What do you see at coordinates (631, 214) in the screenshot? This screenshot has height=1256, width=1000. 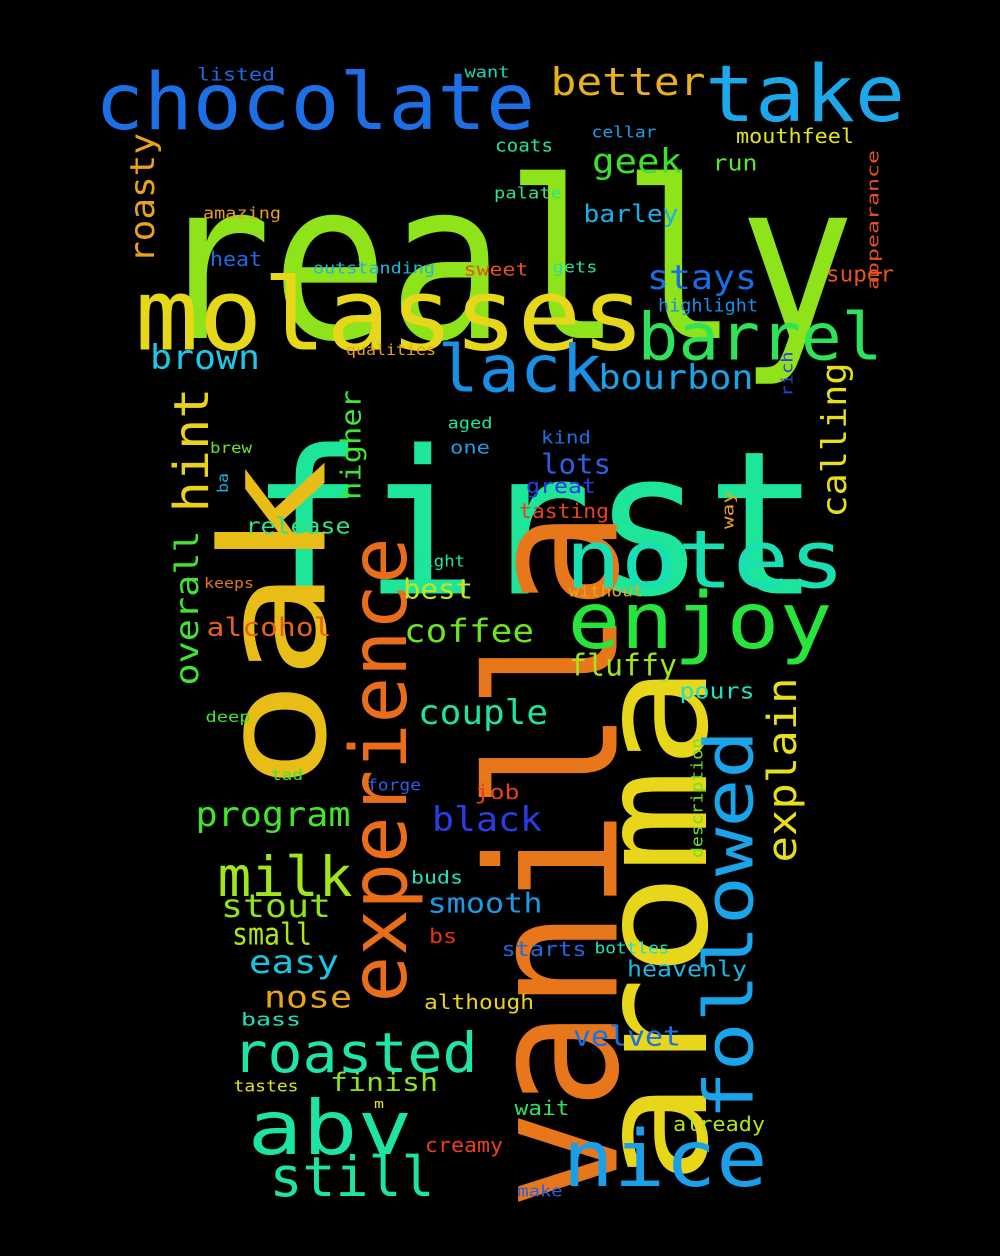 I see `cloud-word-barley: barley` at bounding box center [631, 214].